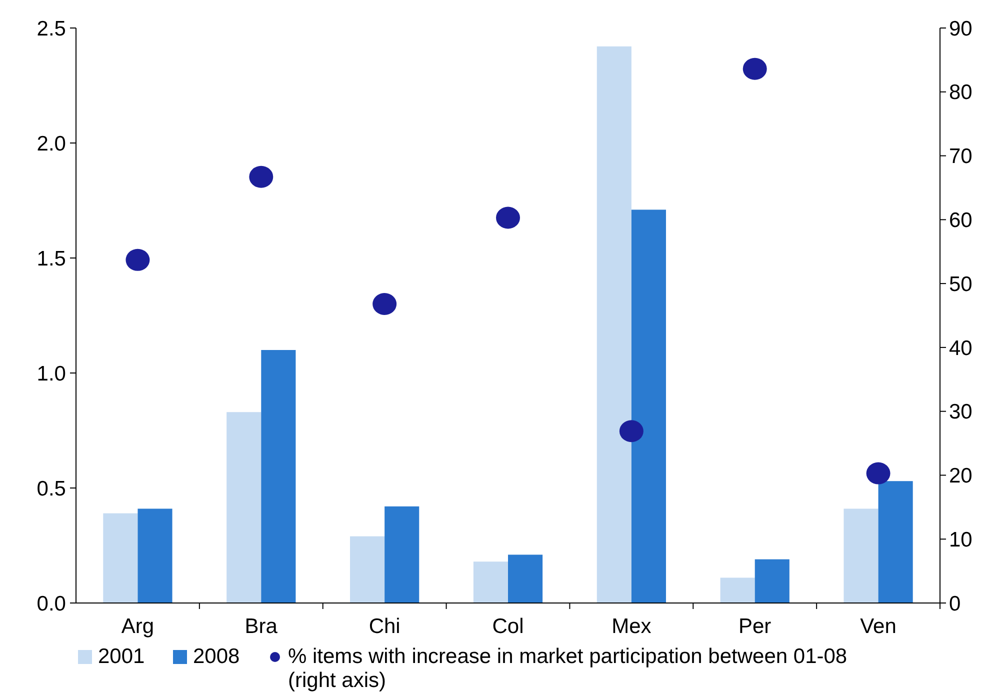  I want to click on legend-label: 2001, so click(121, 656).